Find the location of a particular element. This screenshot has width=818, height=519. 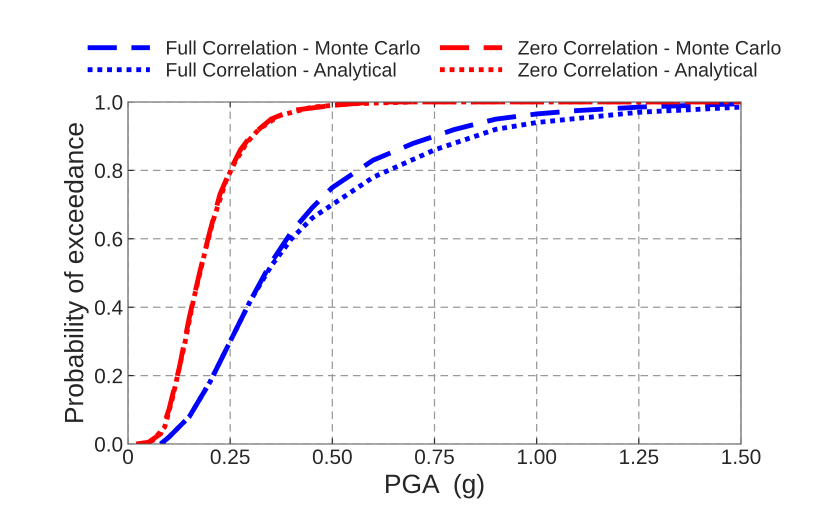

legend-label: Full Correlation - Monte Carlo is located at coordinates (293, 47).